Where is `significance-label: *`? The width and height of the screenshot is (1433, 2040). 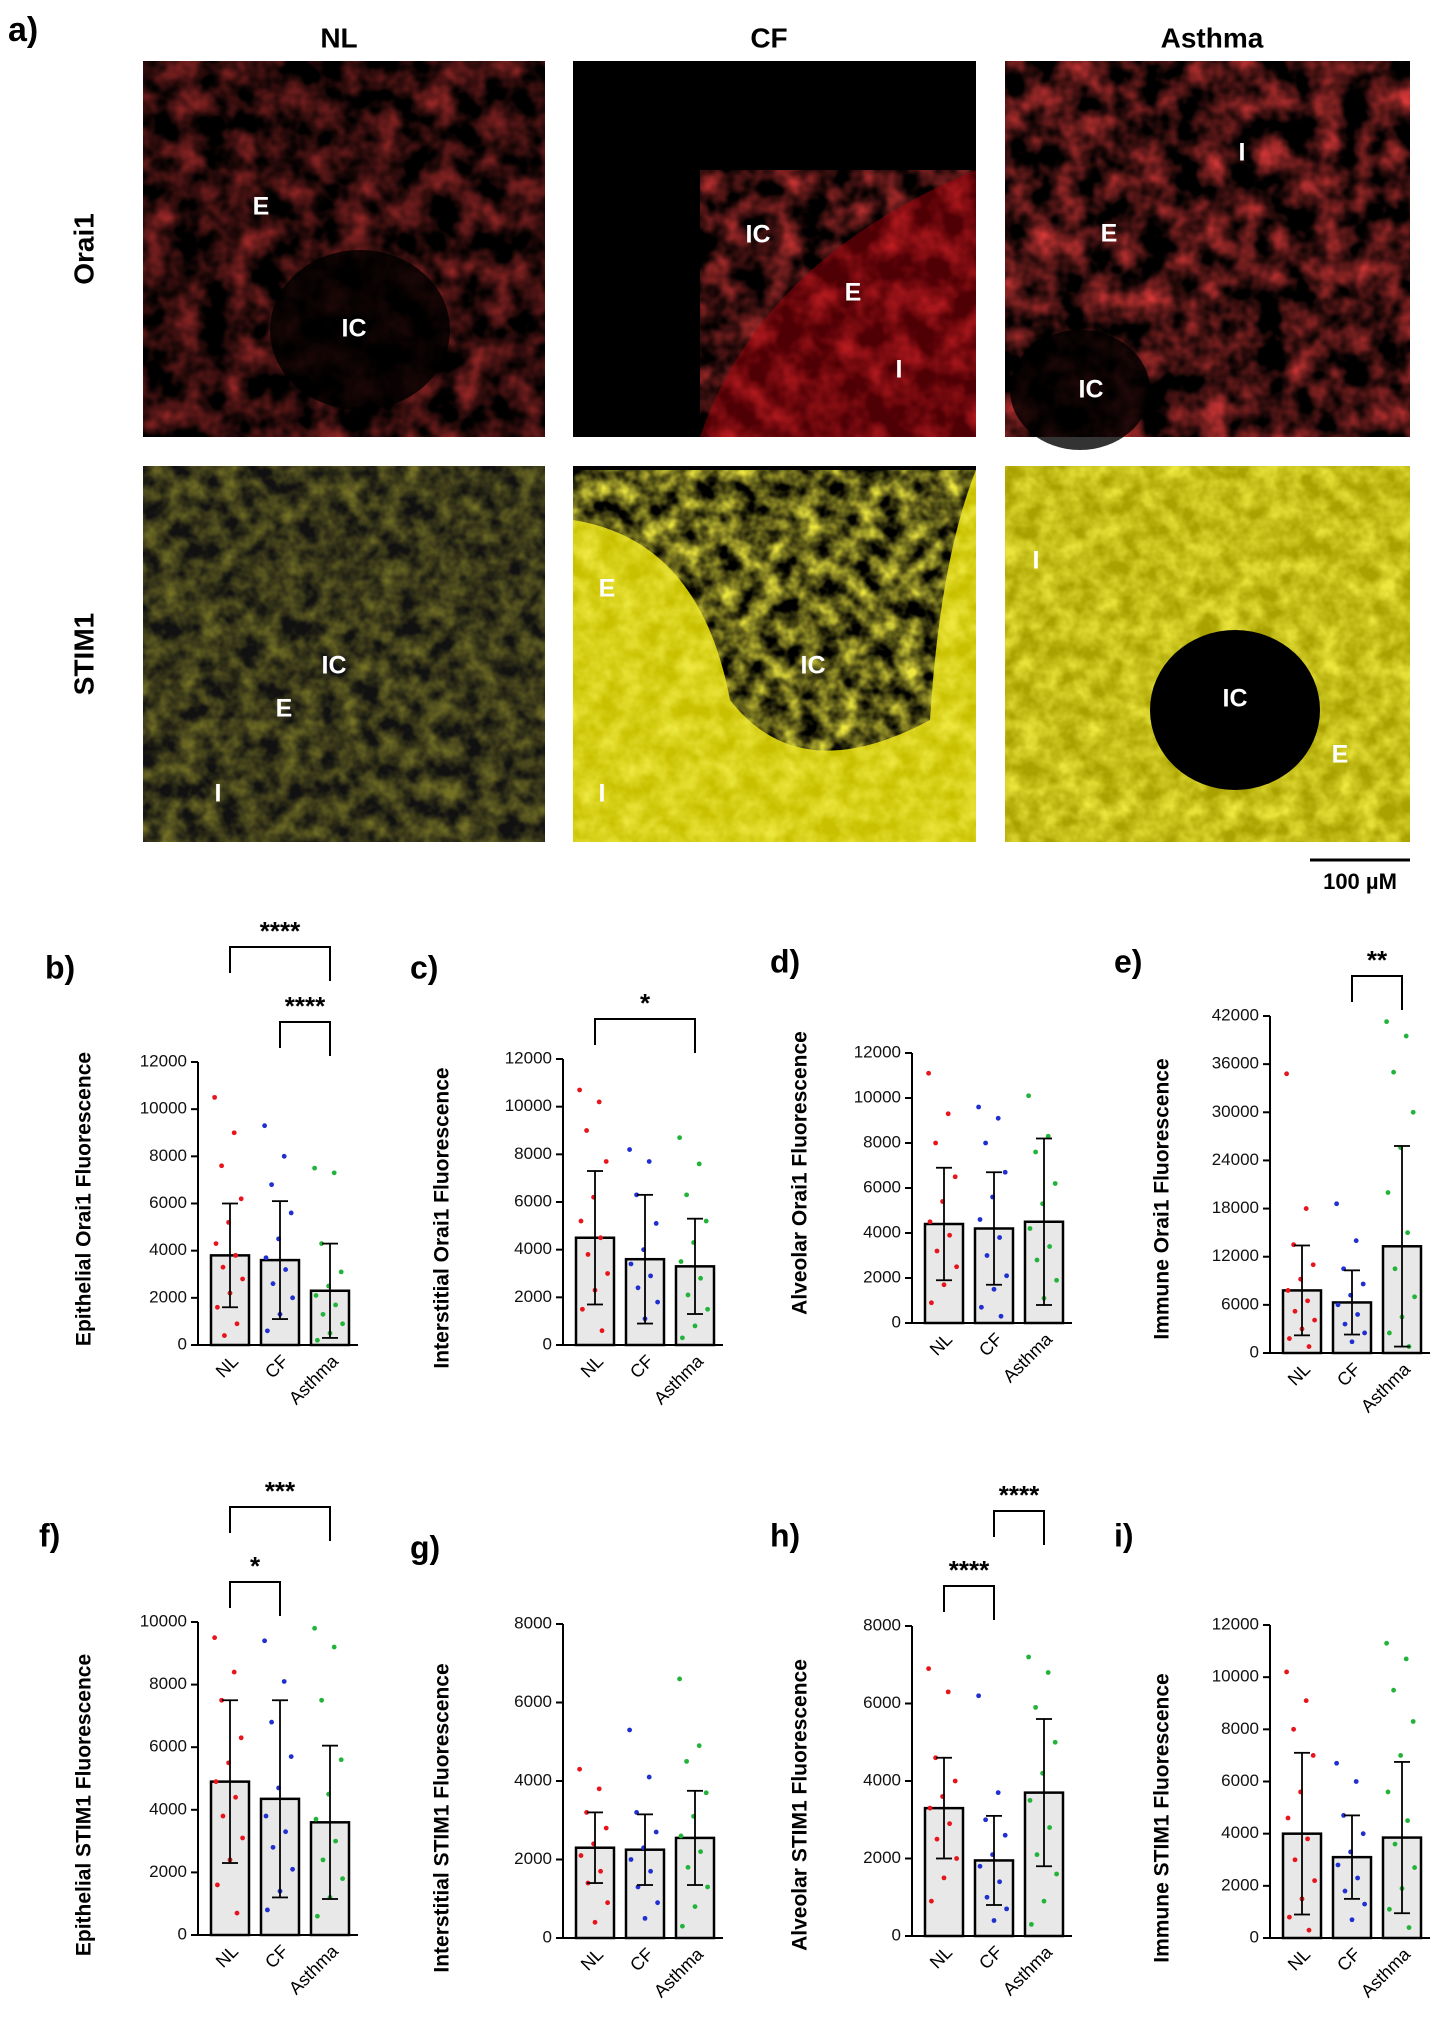
significance-label: * is located at coordinates (645, 1003).